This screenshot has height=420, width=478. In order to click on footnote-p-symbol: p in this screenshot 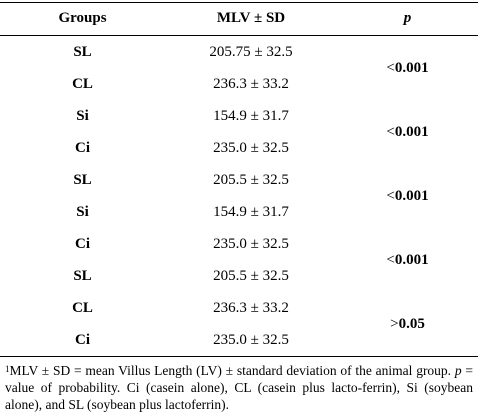, I will do `click(458, 370)`.